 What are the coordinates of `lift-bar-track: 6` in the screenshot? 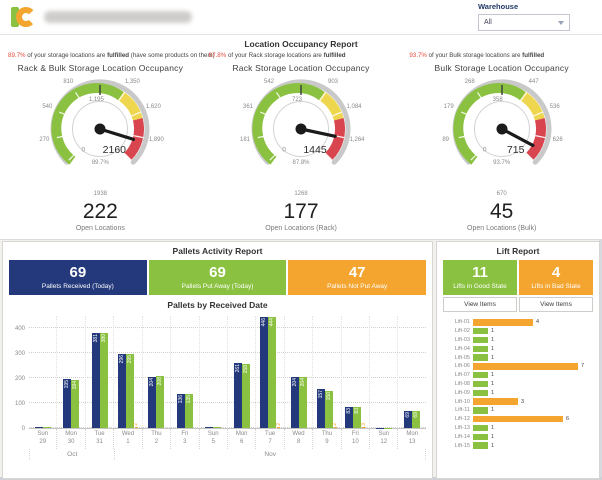 It's located at (532, 419).